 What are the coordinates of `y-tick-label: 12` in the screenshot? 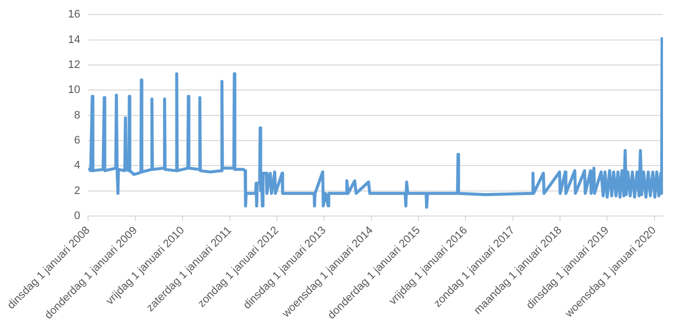 It's located at (74, 64).